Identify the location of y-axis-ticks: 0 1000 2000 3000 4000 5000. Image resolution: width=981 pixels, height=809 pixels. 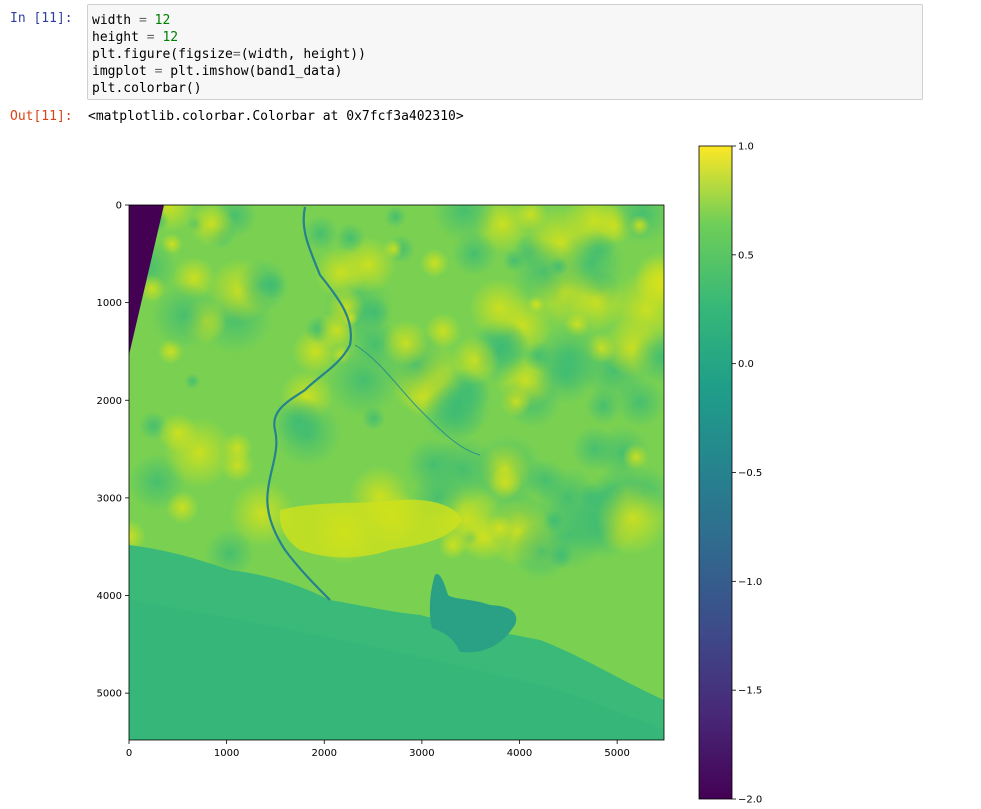
(113, 450).